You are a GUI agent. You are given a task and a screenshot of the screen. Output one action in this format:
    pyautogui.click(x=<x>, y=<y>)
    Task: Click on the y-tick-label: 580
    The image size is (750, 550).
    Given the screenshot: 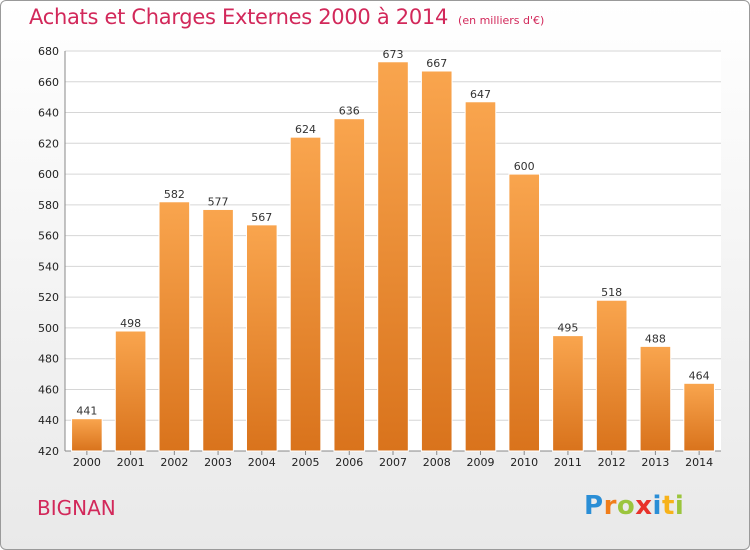 What is the action you would take?
    pyautogui.click(x=48, y=205)
    